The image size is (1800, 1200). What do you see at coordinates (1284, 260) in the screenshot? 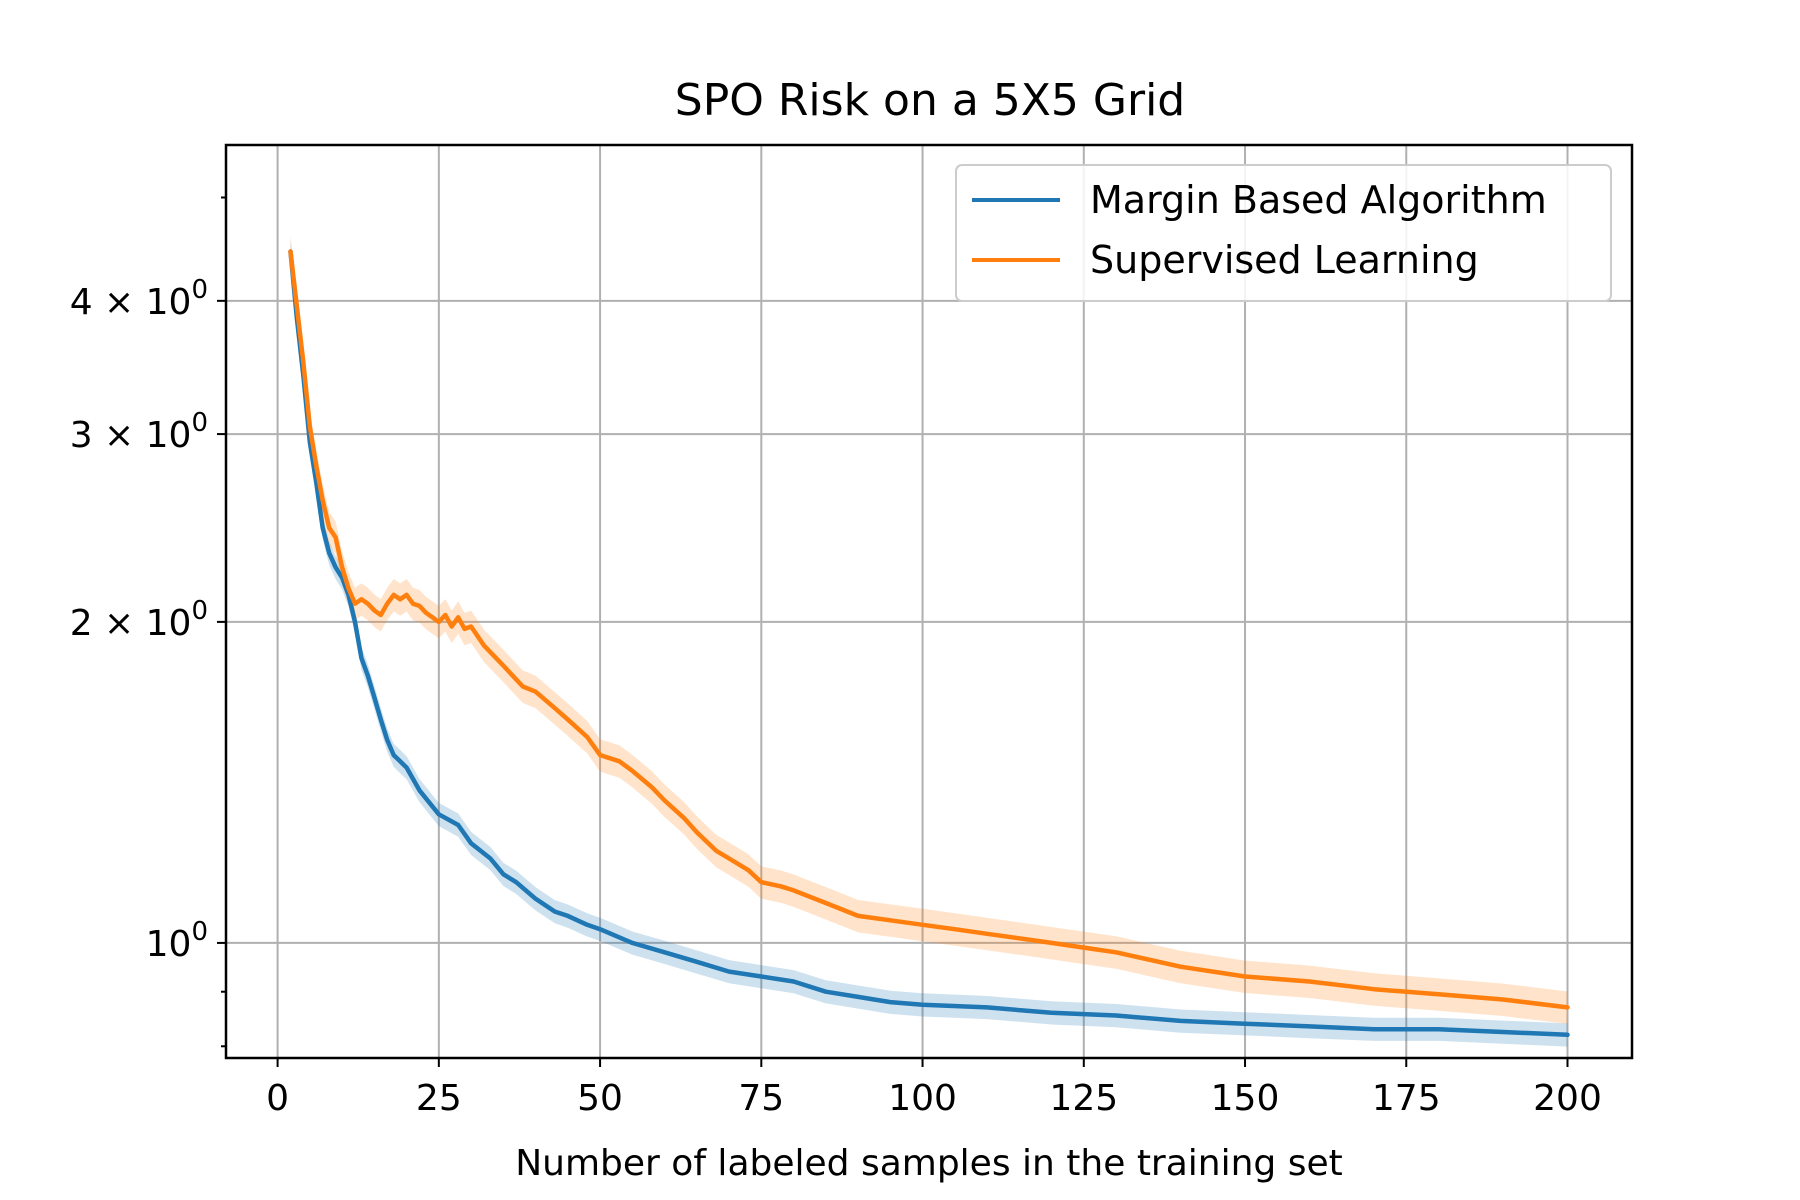
I see `legend-label-supervised-learning: Supervised Learning` at bounding box center [1284, 260].